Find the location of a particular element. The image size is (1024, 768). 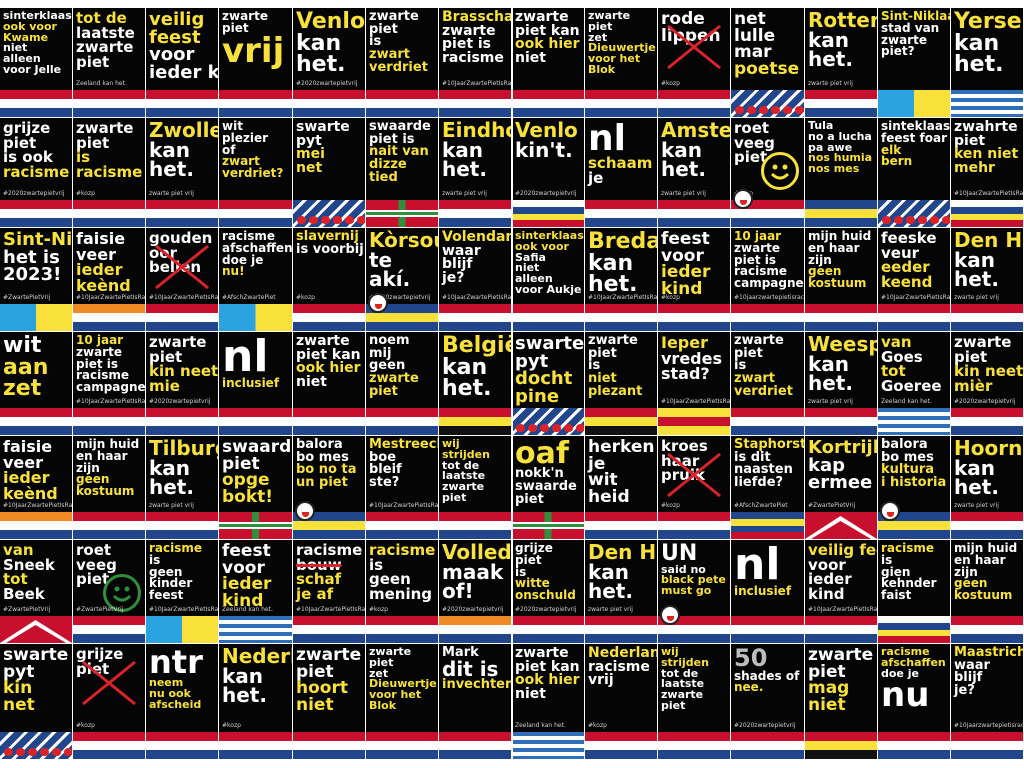

sticker-card: kroes haar pruik #kozp is located at coordinates (694, 488).